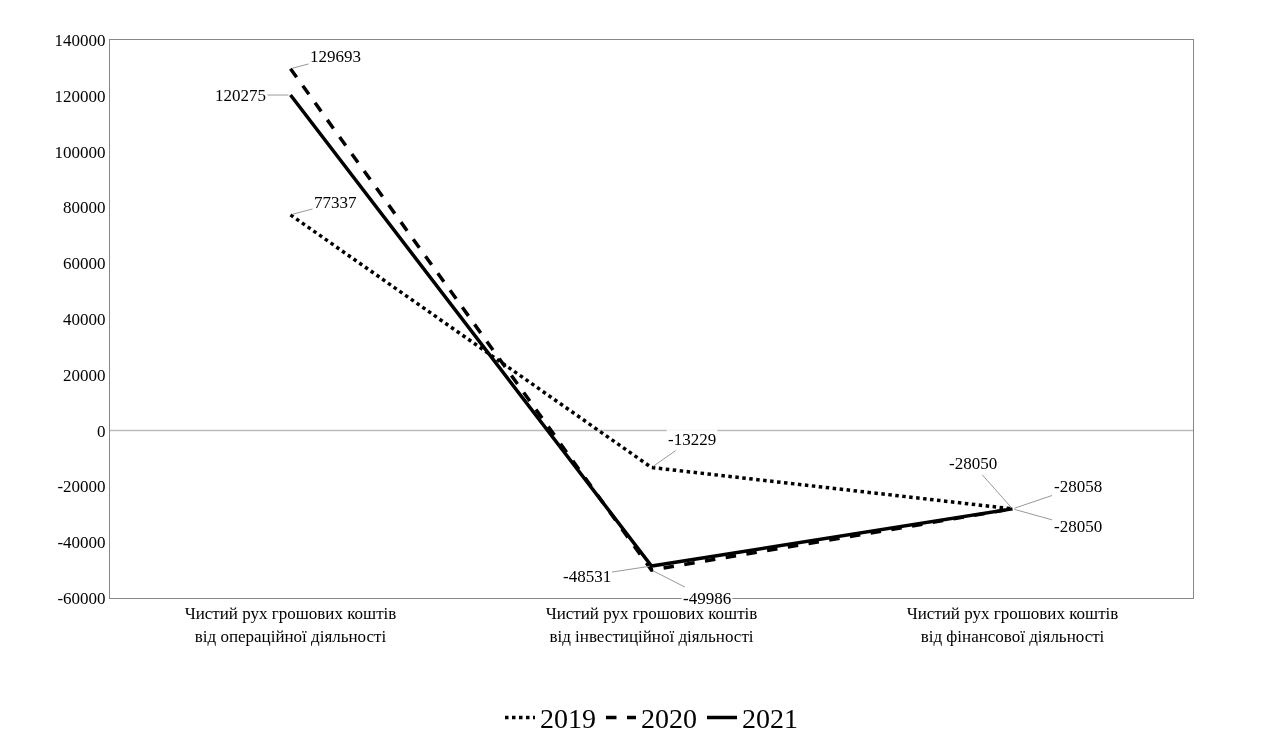  I want to click on y-tick-label: 20000, so click(84, 375).